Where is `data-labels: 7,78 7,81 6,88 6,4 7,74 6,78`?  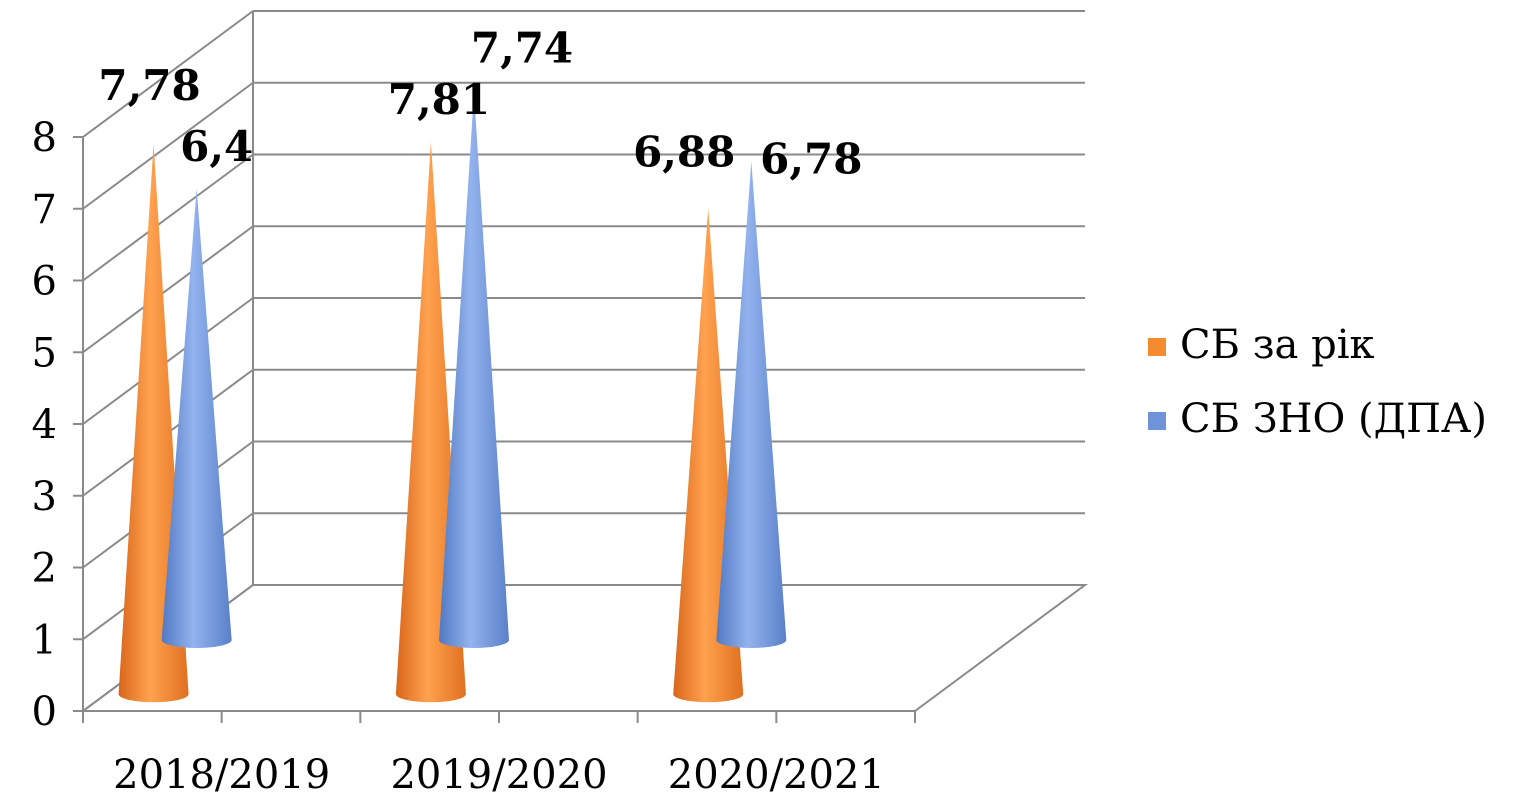
data-labels: 7,78 7,81 6,88 6,4 7,74 6,78 is located at coordinates (480, 104).